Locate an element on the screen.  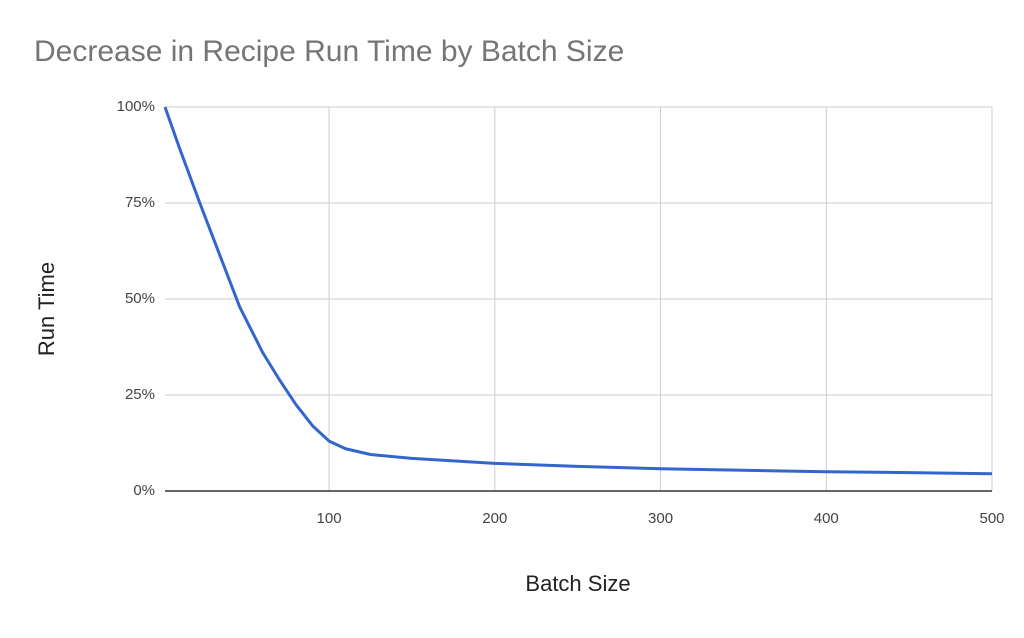
y-tick-label: 75% is located at coordinates (140, 202).